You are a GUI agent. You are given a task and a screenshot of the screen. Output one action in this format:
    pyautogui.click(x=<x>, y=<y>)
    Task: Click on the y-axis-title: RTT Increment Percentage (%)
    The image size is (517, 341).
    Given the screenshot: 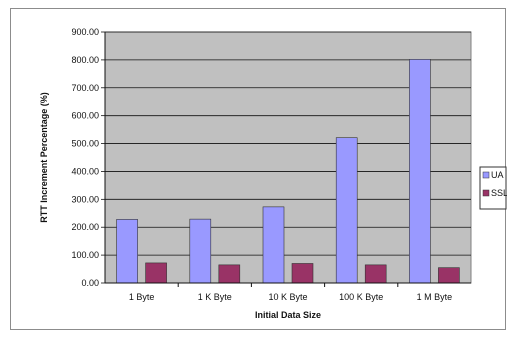 What is the action you would take?
    pyautogui.click(x=44, y=157)
    